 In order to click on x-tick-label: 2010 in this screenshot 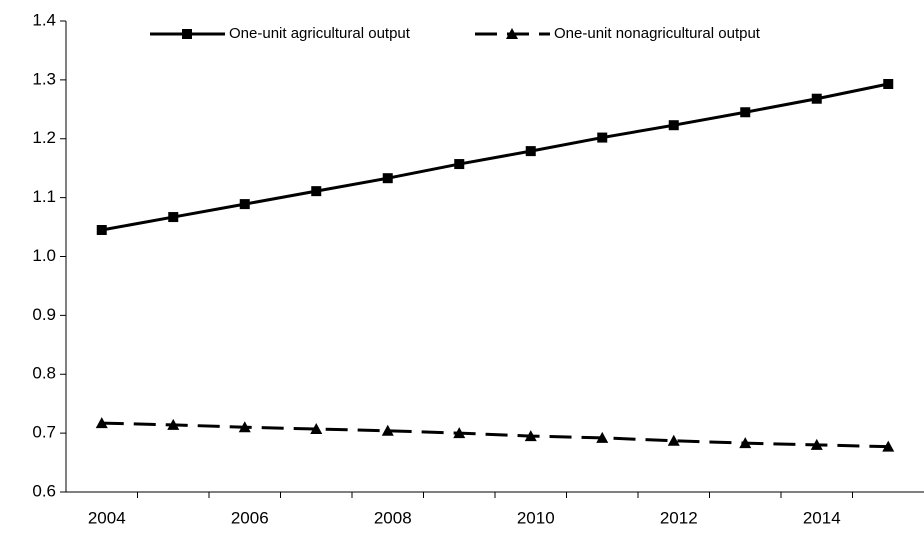, I will do `click(536, 517)`.